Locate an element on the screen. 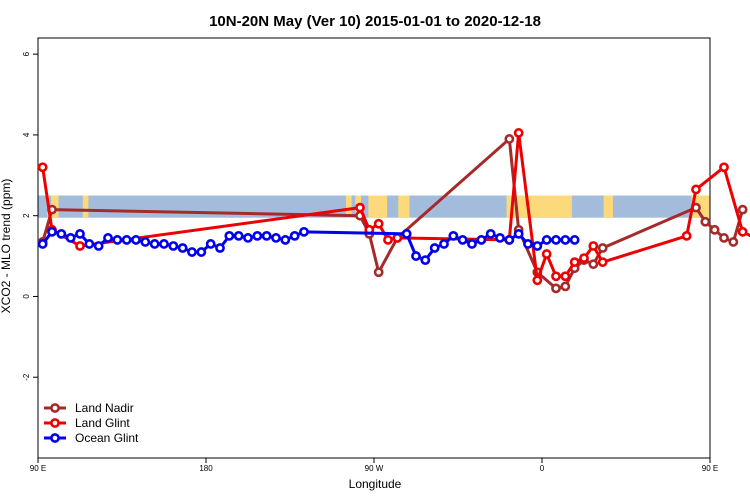 The height and width of the screenshot is (500, 750). x-tick-label: 90 W is located at coordinates (374, 468).